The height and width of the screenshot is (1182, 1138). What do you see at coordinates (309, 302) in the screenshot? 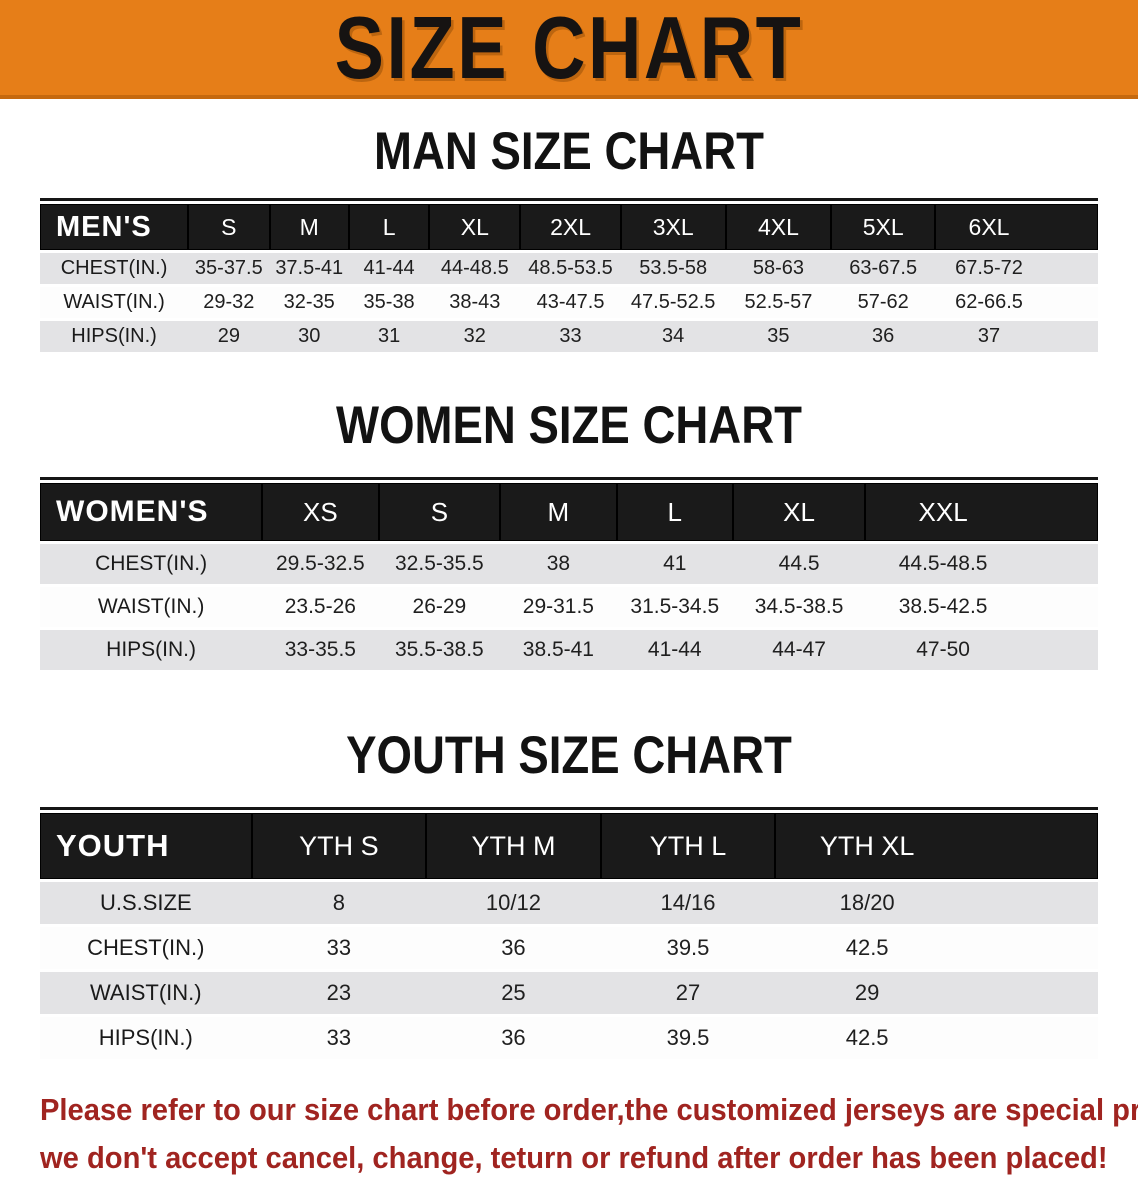
I see `size-value: 32-35` at bounding box center [309, 302].